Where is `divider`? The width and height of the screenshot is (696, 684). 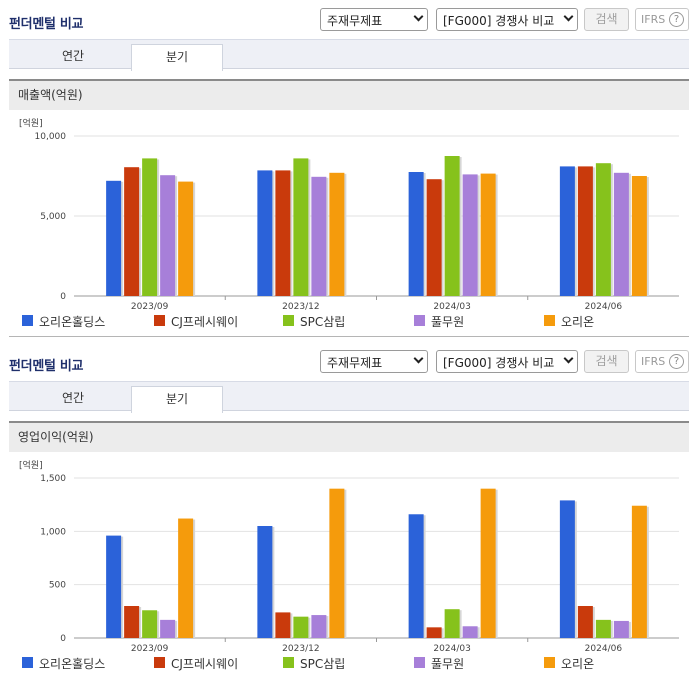 divider is located at coordinates (349, 336).